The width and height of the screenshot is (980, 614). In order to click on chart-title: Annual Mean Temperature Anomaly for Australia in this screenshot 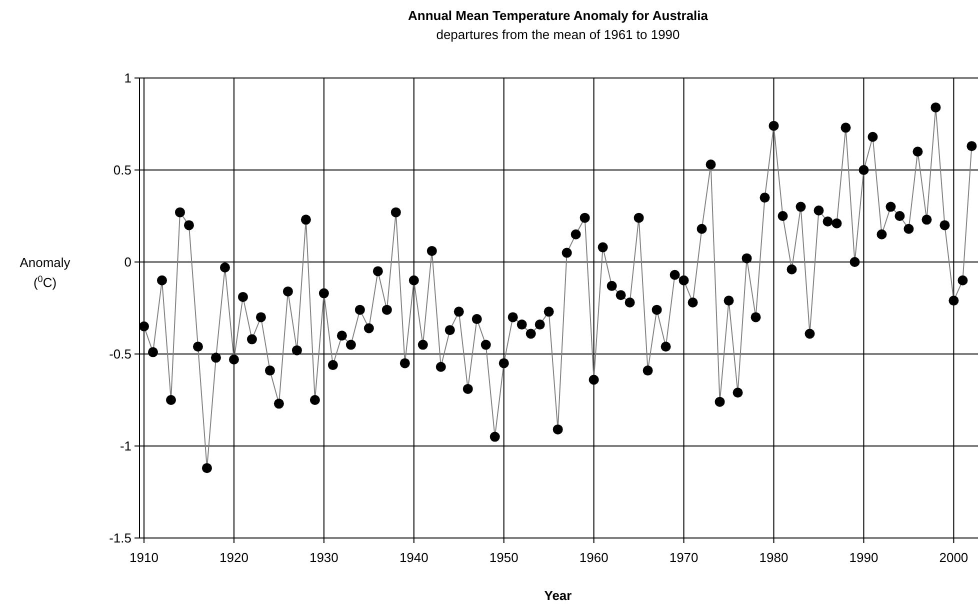, I will do `click(558, 15)`.